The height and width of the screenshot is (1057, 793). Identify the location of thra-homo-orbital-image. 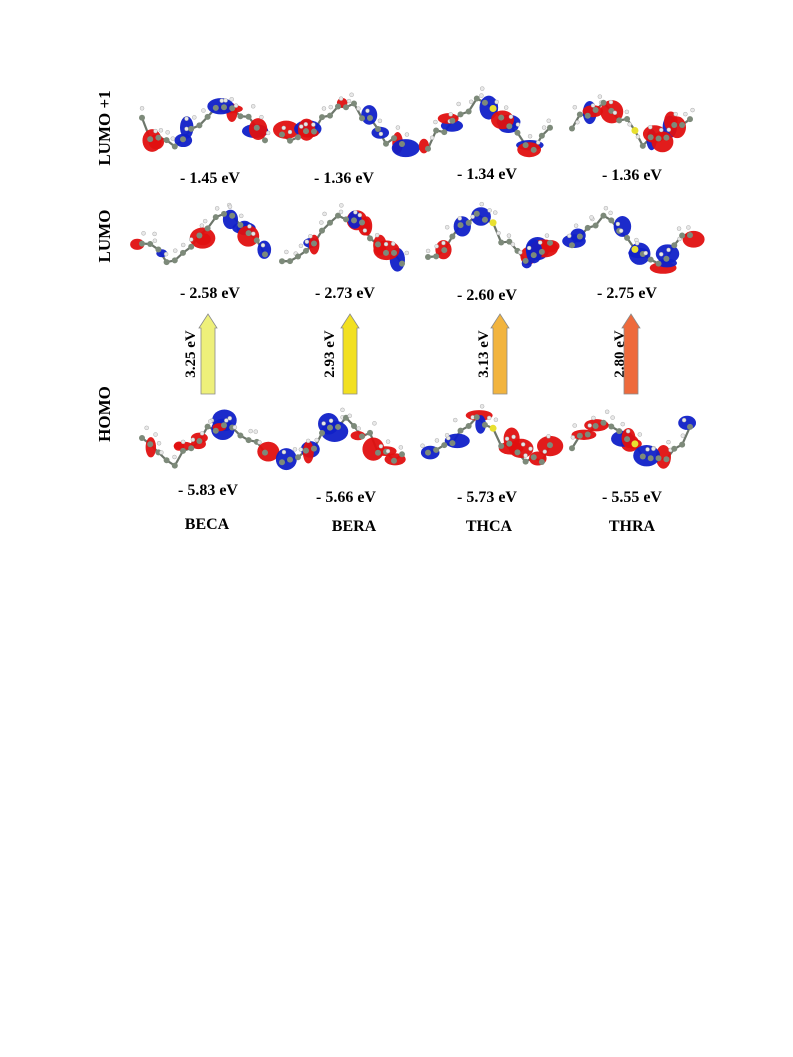
(633, 439).